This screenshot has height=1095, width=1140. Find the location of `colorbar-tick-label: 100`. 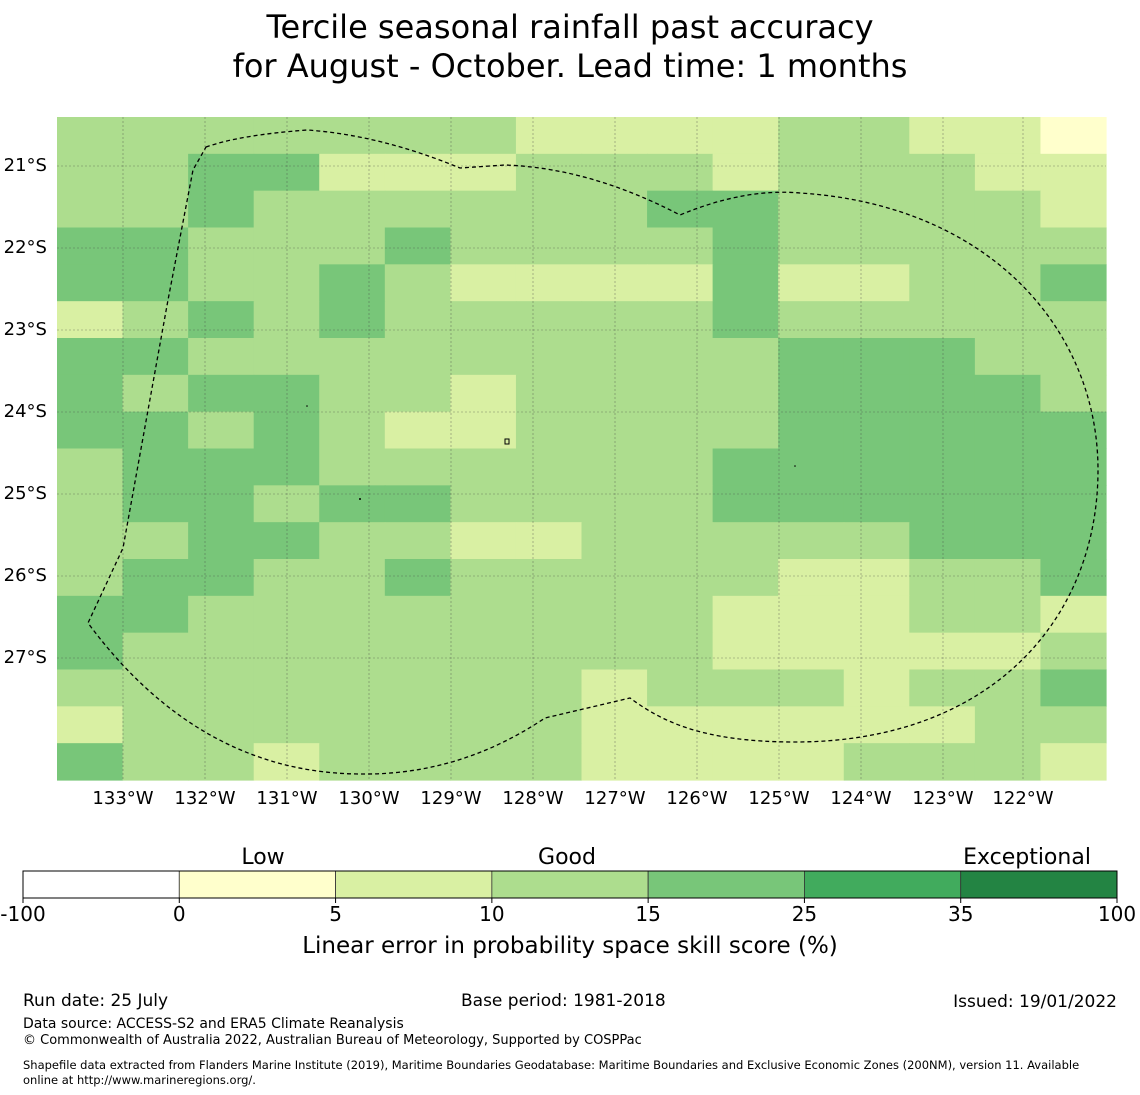

colorbar-tick-label: 100 is located at coordinates (1117, 914).